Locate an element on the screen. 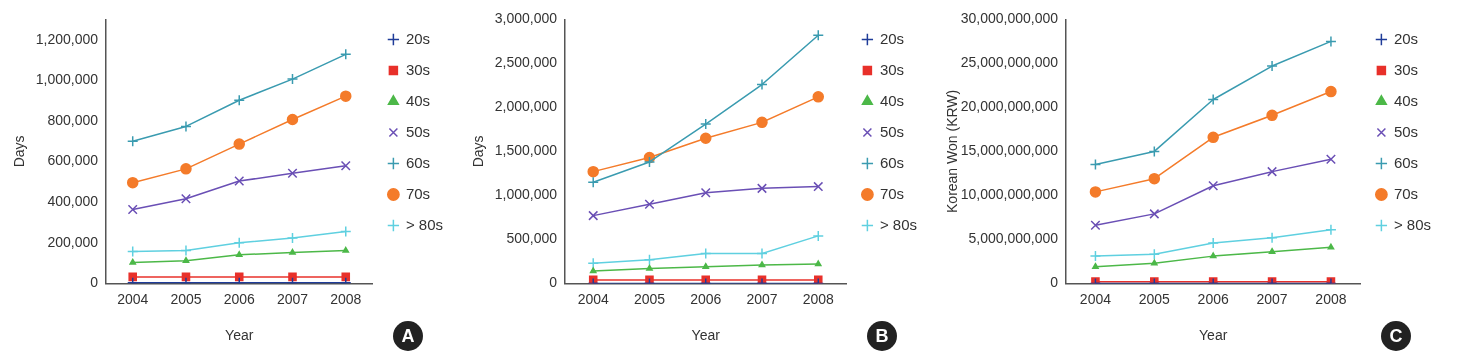 The height and width of the screenshot is (363, 1483). y-tick-label: 3,000,000 is located at coordinates (526, 18).